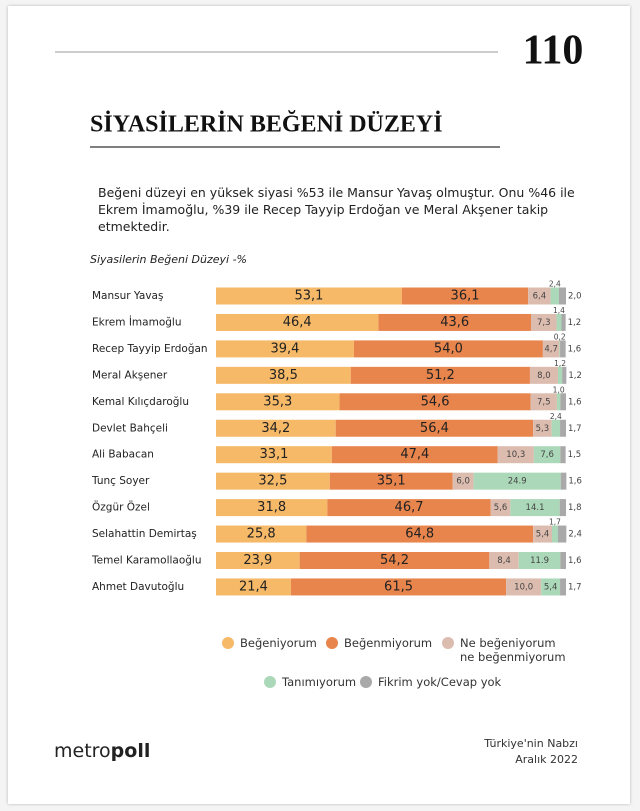 This screenshot has height=811, width=640. Describe the element at coordinates (82, 751) in the screenshot. I see `brand-light: metro` at that location.